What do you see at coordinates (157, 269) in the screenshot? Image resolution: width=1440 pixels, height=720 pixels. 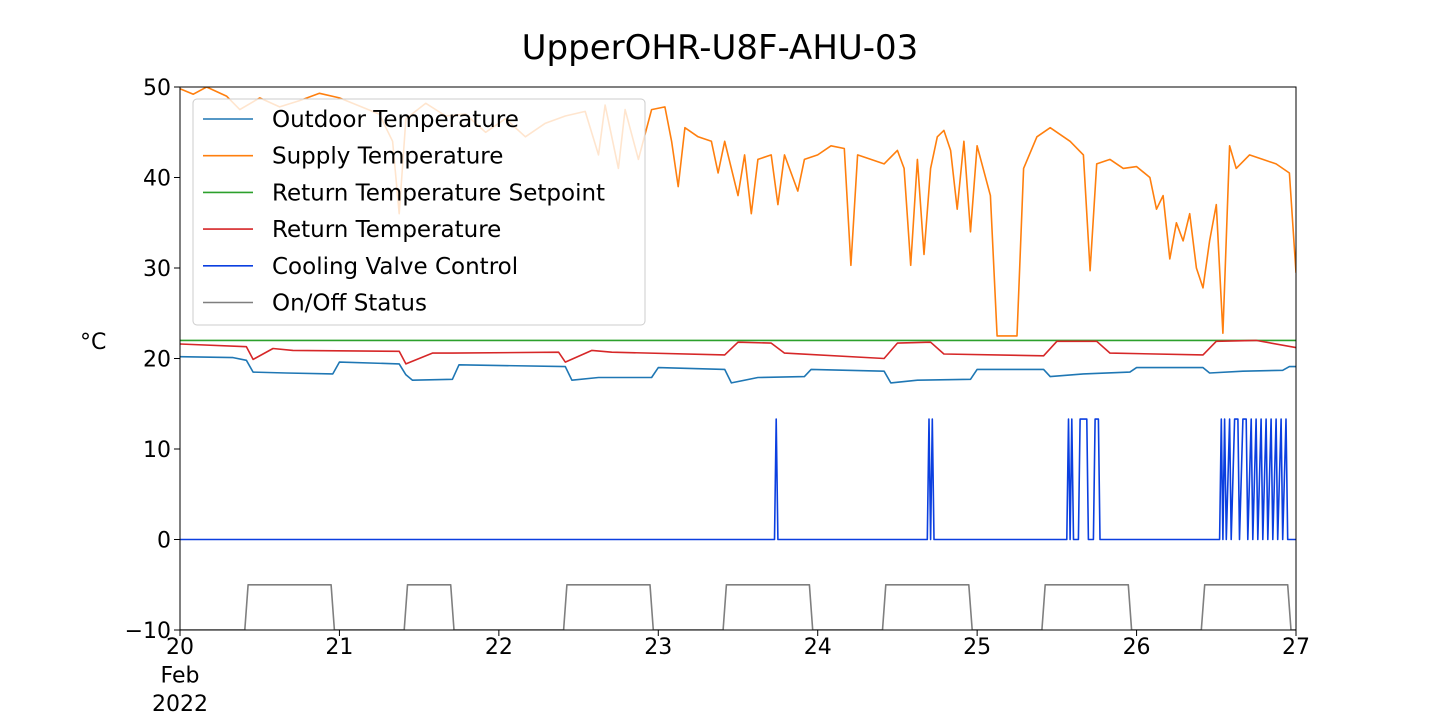 I see `y-tick-label: 30` at bounding box center [157, 269].